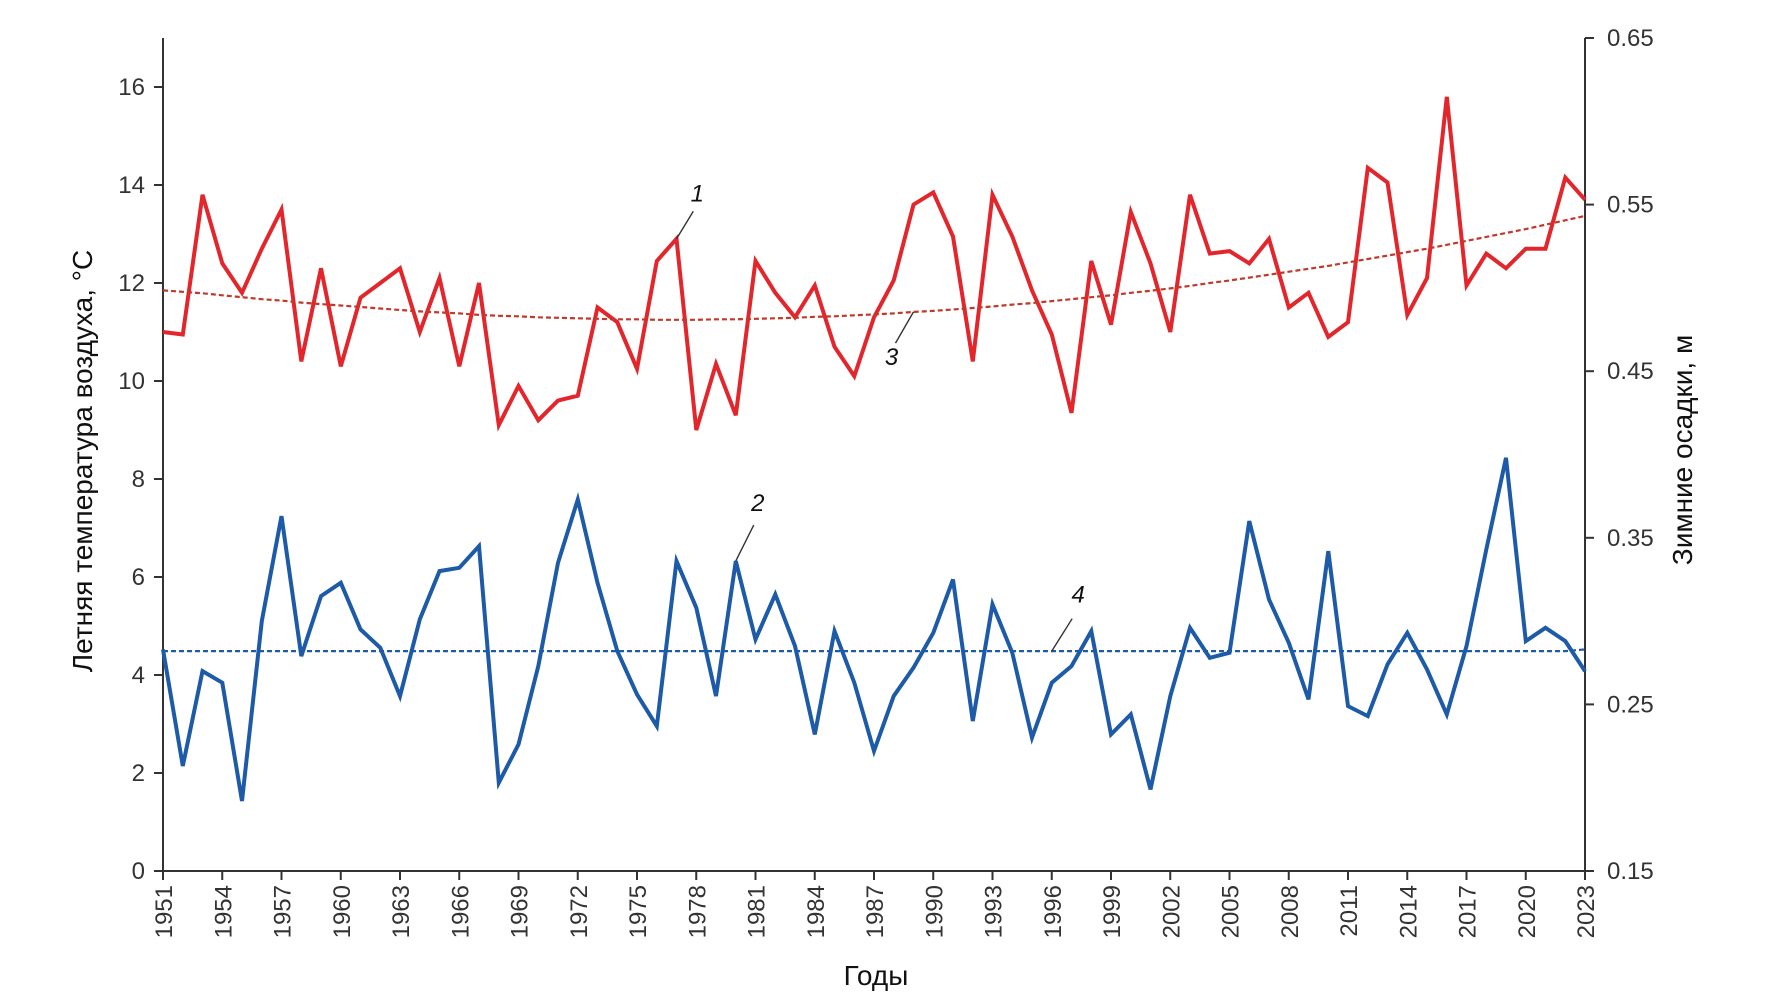  What do you see at coordinates (138, 871) in the screenshot?
I see `left-y-tick-label: 0` at bounding box center [138, 871].